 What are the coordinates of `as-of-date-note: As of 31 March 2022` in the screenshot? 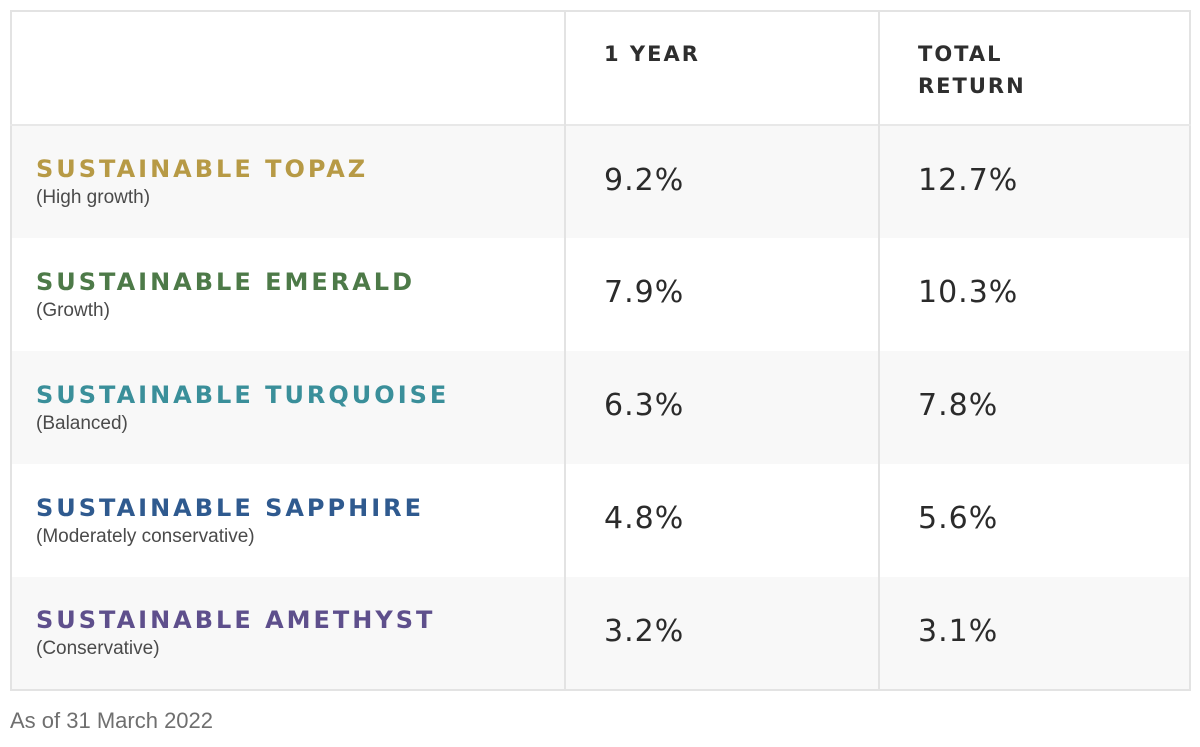 It's located at (112, 720).